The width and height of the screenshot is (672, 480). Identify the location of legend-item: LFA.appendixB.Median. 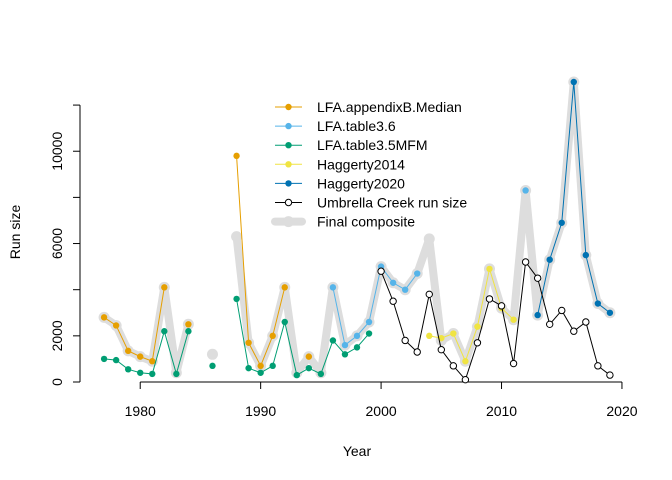
(368, 107).